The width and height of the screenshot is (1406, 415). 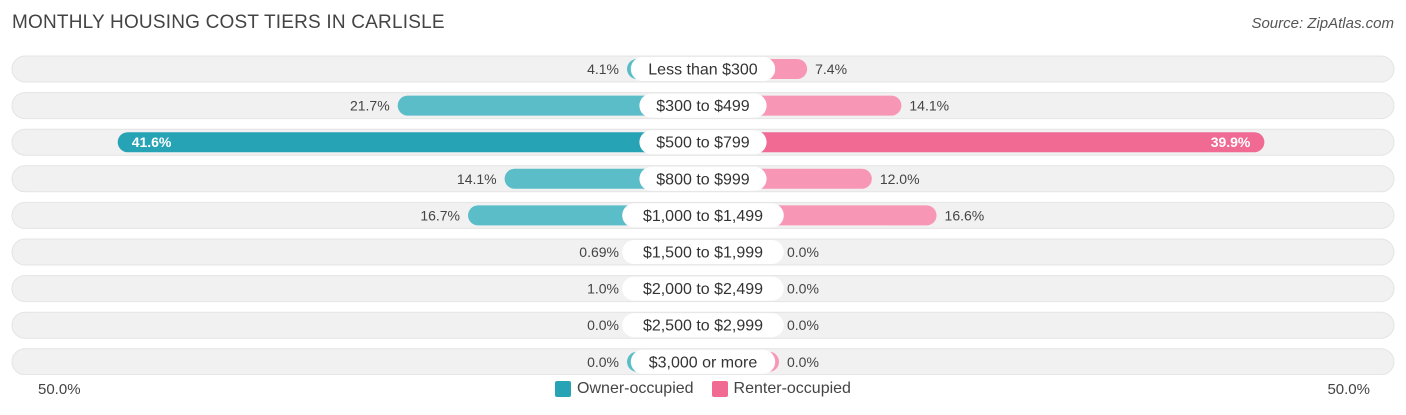 What do you see at coordinates (603, 289) in the screenshot?
I see `value-label-owner-2-000-to-2-499: 1.0%` at bounding box center [603, 289].